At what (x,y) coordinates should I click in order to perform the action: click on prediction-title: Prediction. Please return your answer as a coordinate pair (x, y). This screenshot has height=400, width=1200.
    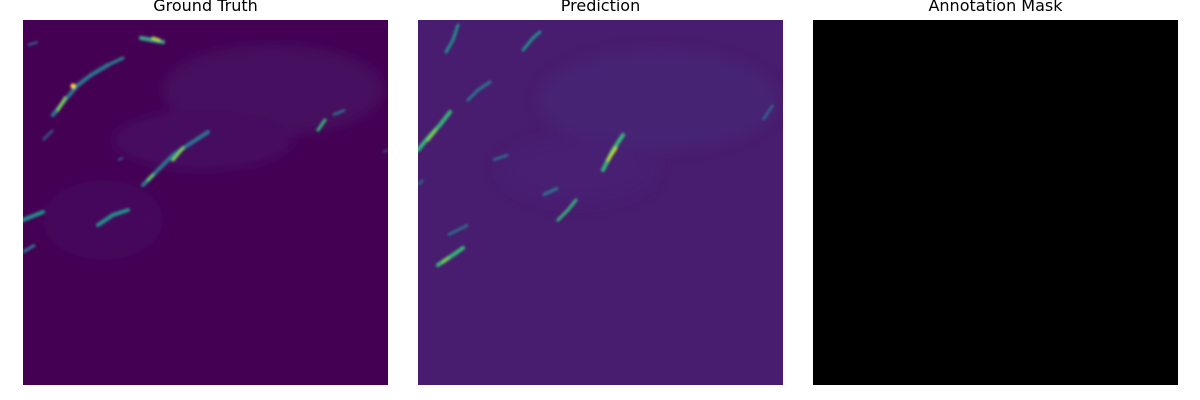
    Looking at the image, I should click on (600, 7).